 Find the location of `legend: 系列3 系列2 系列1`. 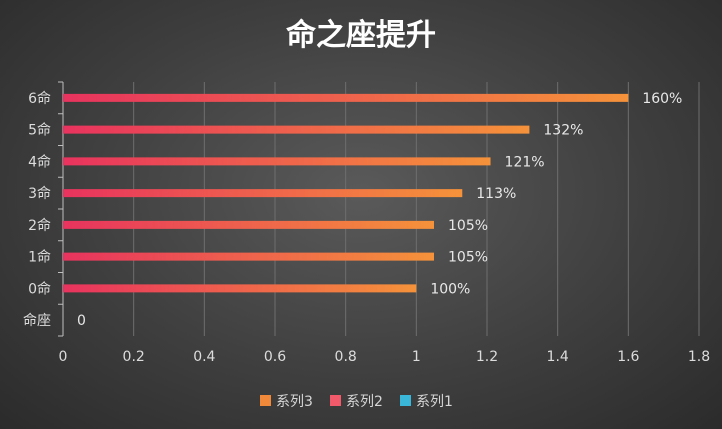

legend: 系列3 系列2 系列1 is located at coordinates (356, 402).